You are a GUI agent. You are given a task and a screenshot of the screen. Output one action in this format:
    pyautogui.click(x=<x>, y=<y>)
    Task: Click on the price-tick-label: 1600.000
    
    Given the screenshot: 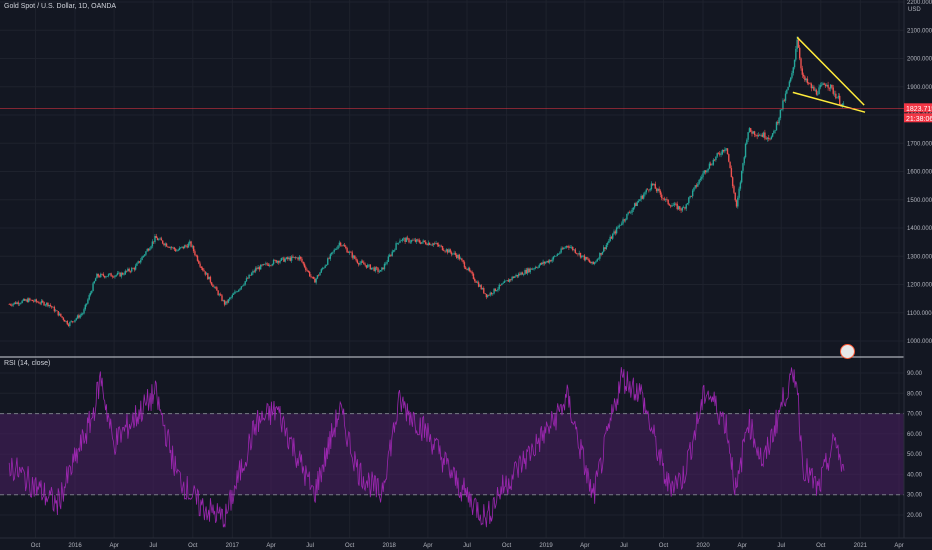 What is the action you would take?
    pyautogui.click(x=919, y=173)
    